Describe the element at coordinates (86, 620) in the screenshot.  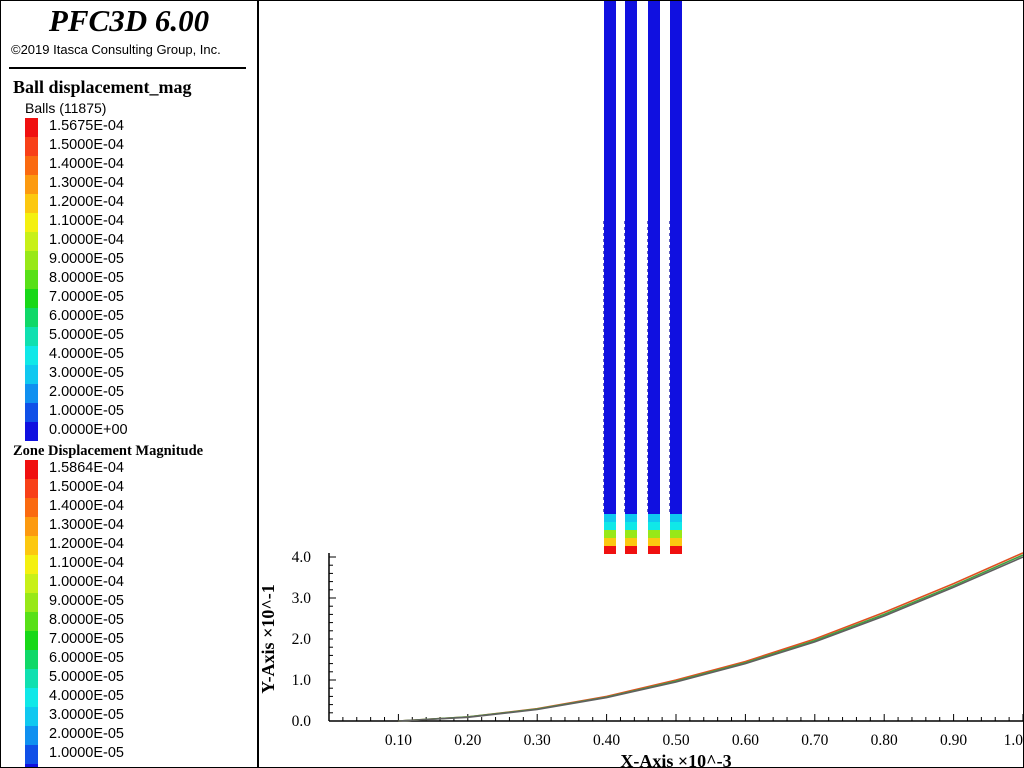
I see `zone-scale-label: 8.0000E-05` at that location.